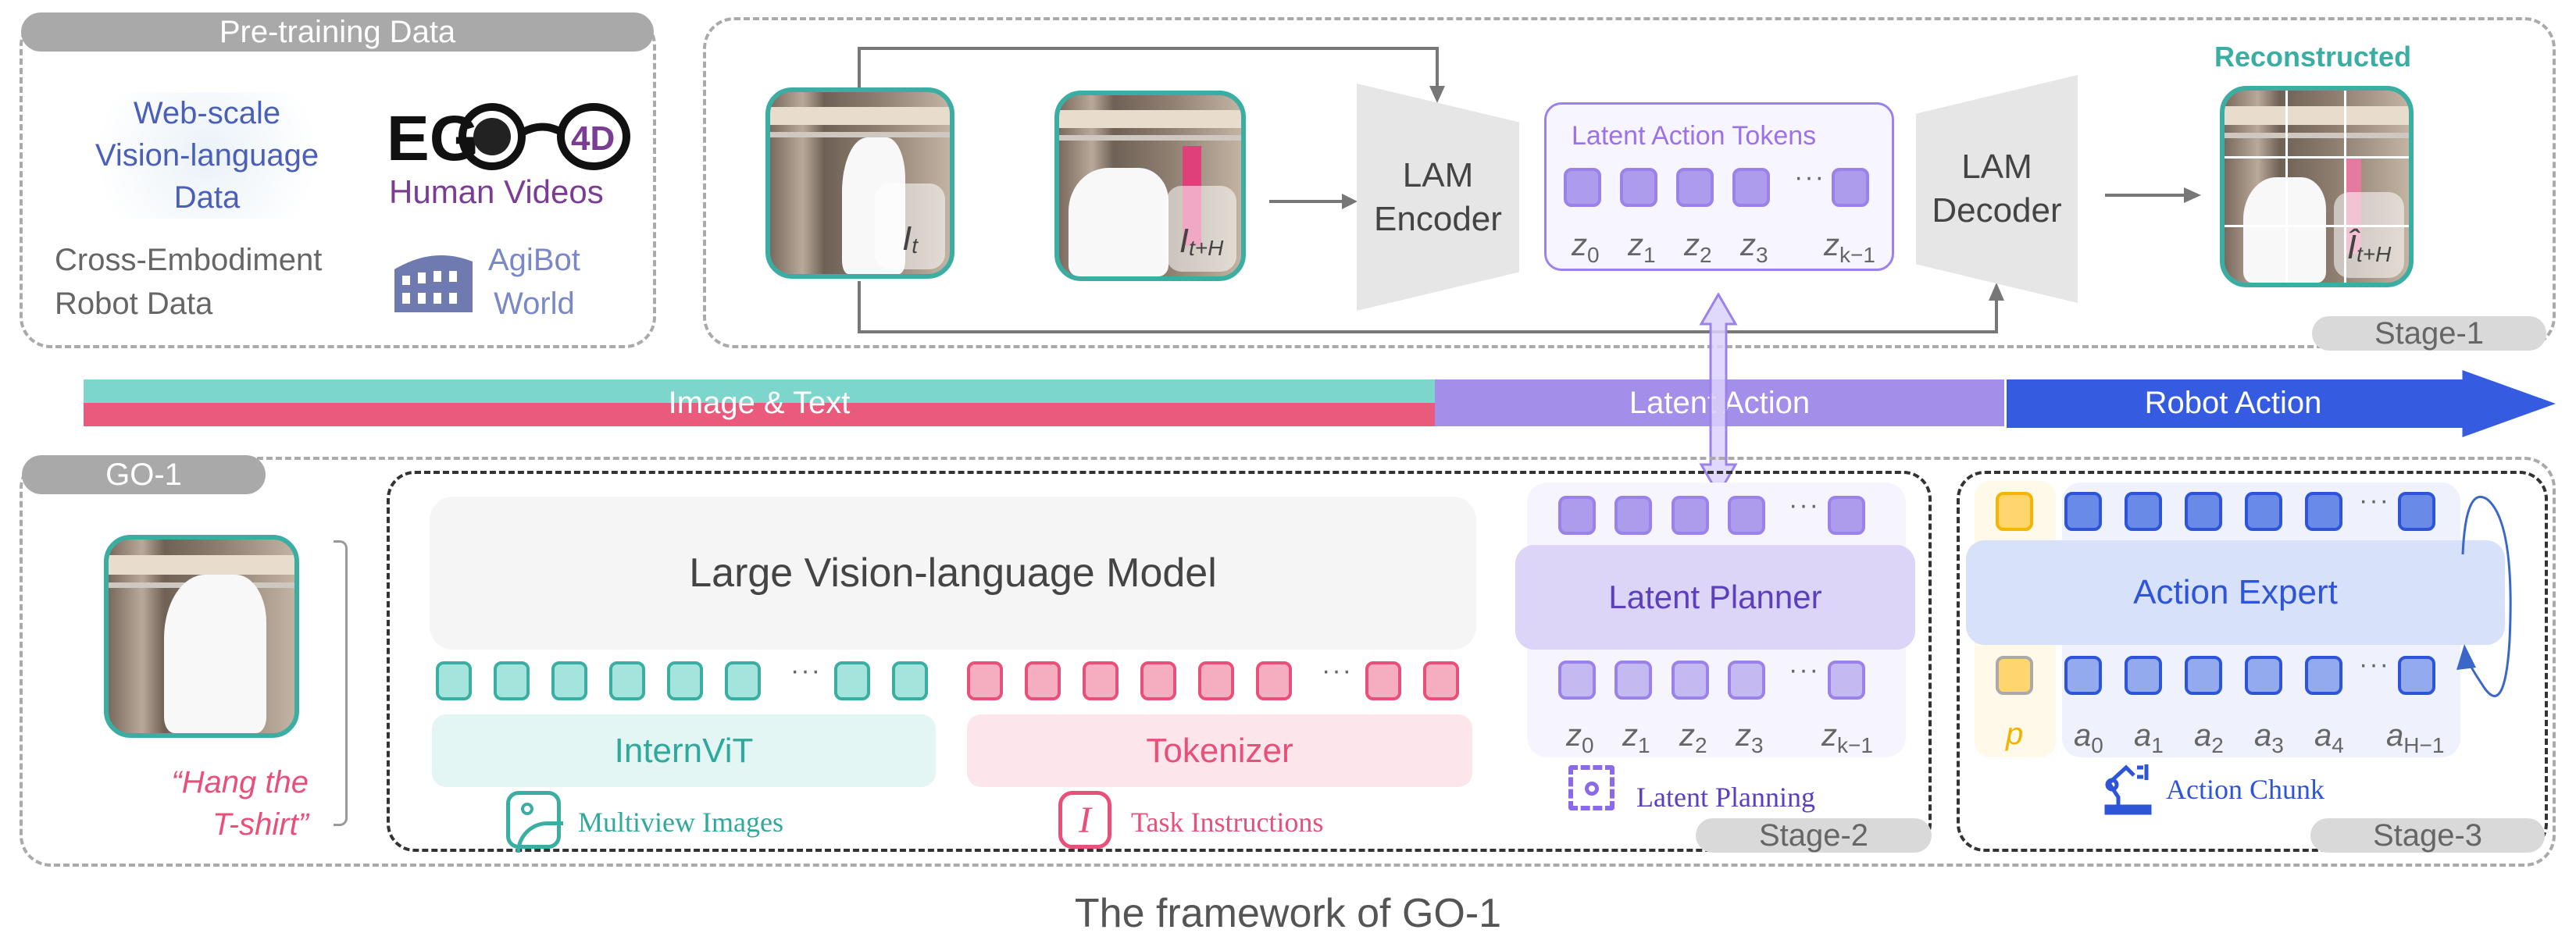 Image resolution: width=2576 pixels, height=951 pixels. What do you see at coordinates (2149, 737) in the screenshot?
I see `token-label: a1` at bounding box center [2149, 737].